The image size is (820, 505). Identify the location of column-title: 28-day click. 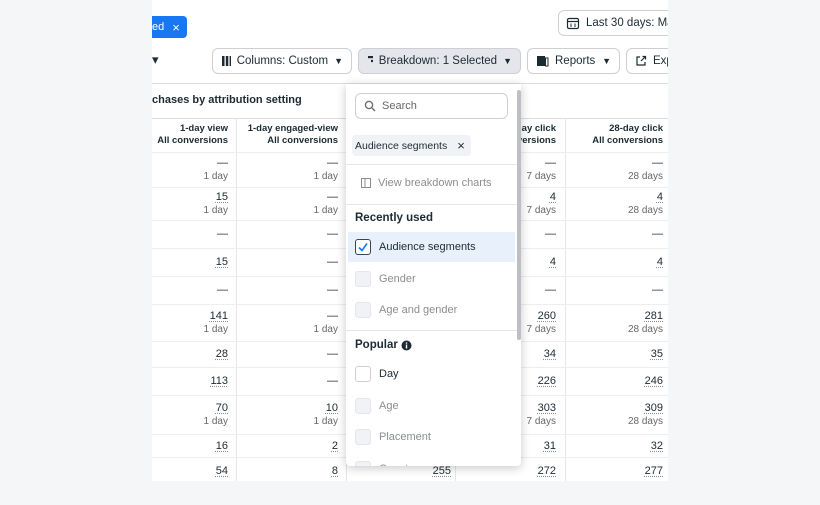
(636, 128).